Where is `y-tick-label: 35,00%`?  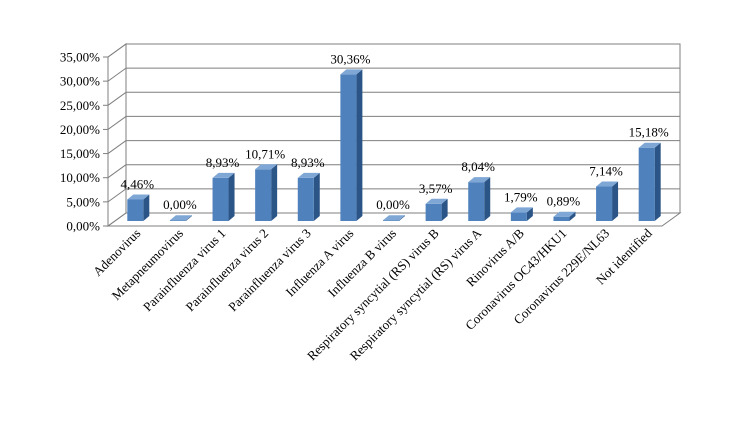 y-tick-label: 35,00% is located at coordinates (80, 57).